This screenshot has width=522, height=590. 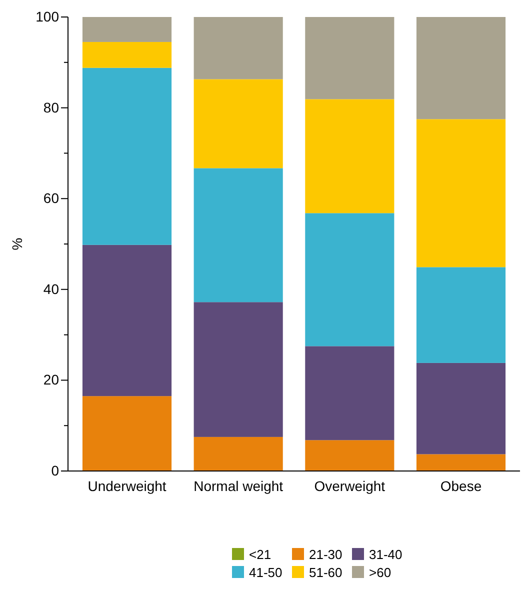 What do you see at coordinates (127, 486) in the screenshot?
I see `x-tick-label: Underweight` at bounding box center [127, 486].